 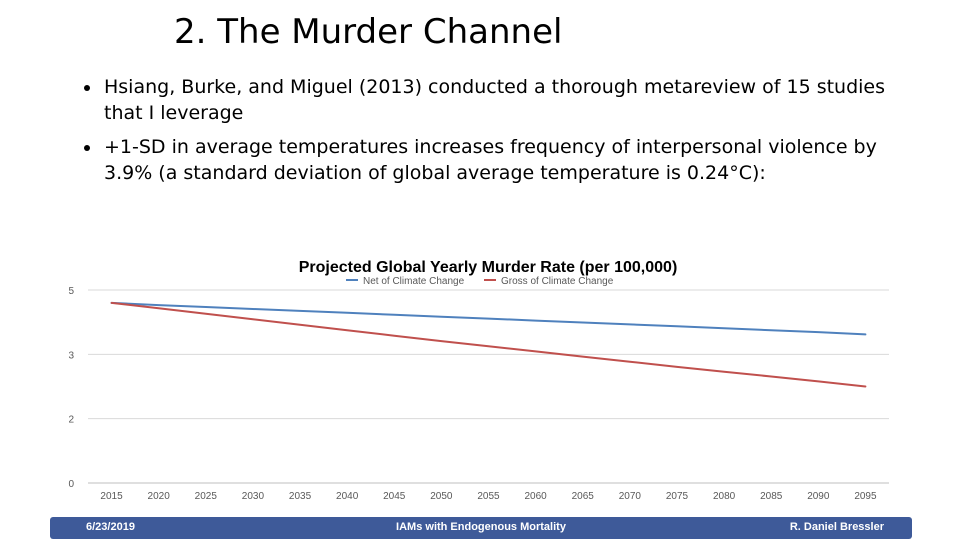 I want to click on x-tick-label: 2080, so click(x=724, y=496).